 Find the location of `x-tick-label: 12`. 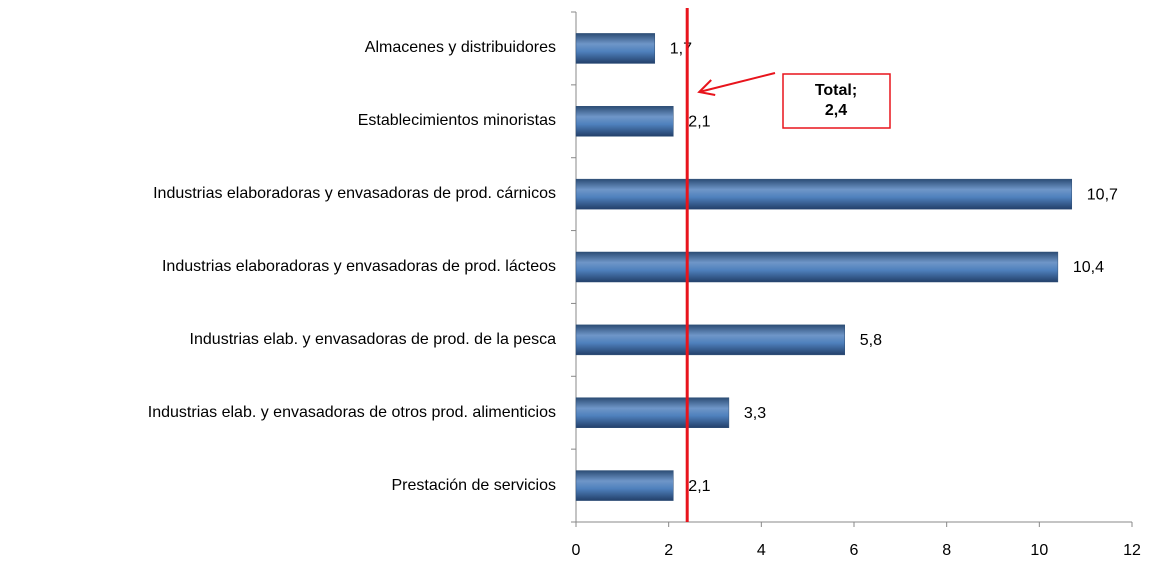

x-tick-label: 12 is located at coordinates (1132, 550).